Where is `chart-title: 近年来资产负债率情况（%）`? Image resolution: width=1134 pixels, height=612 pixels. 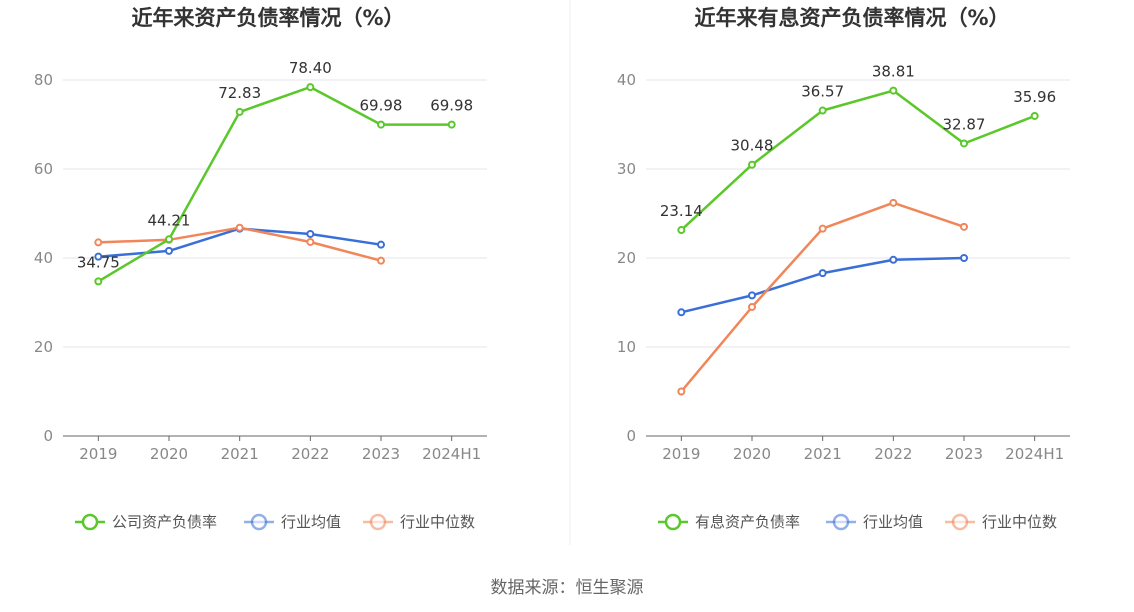
chart-title: 近年来资产负债率情况（%） is located at coordinates (267, 18).